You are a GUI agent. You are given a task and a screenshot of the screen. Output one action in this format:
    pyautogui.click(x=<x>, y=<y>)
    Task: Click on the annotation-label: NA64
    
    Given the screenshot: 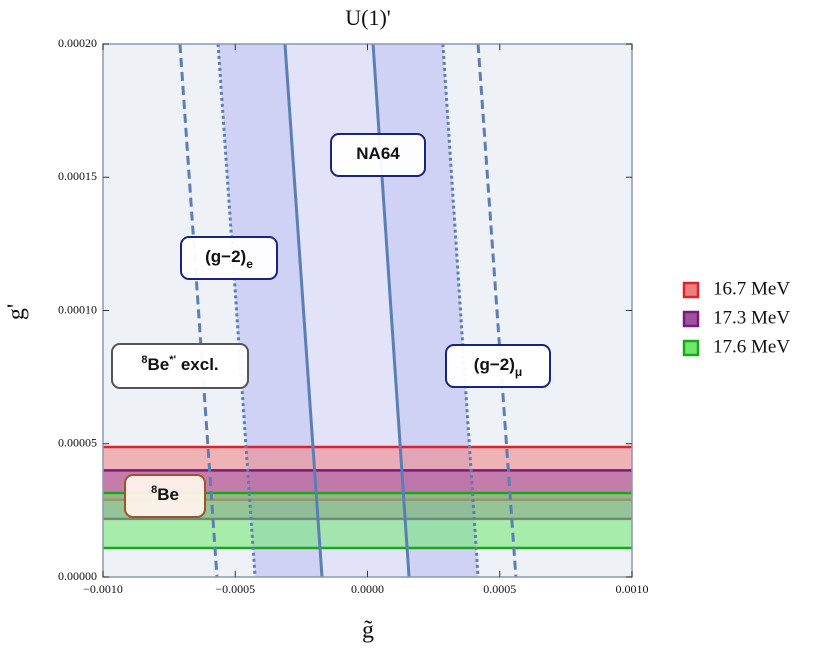 What is the action you would take?
    pyautogui.click(x=378, y=153)
    